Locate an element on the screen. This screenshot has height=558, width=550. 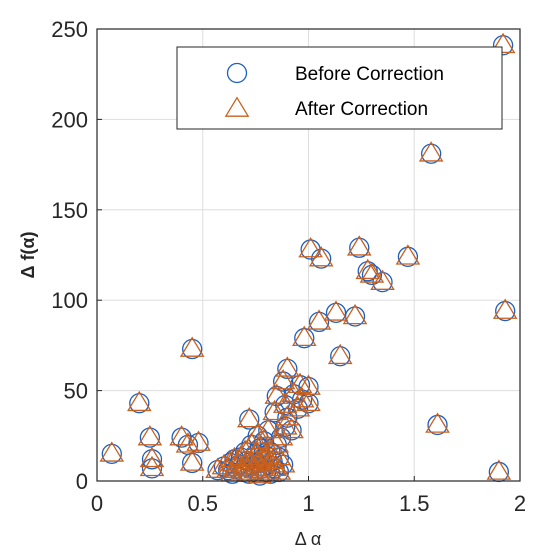
legend-triangle-marker is located at coordinates (237, 106).